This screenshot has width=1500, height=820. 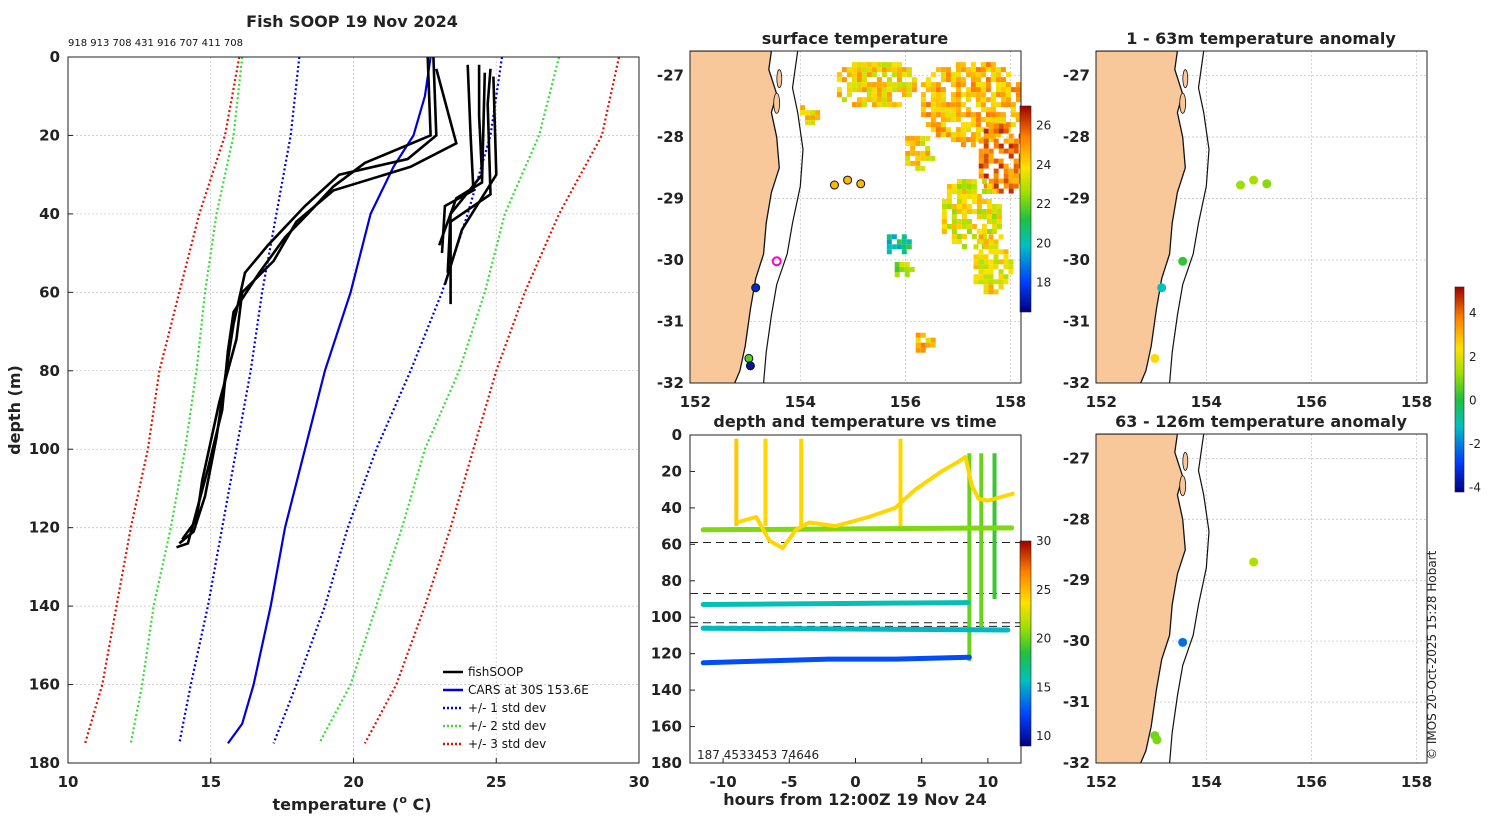 I want to click on anomaly-deep-title: 63 - 126m temperature anomaly, so click(x=1261, y=421).